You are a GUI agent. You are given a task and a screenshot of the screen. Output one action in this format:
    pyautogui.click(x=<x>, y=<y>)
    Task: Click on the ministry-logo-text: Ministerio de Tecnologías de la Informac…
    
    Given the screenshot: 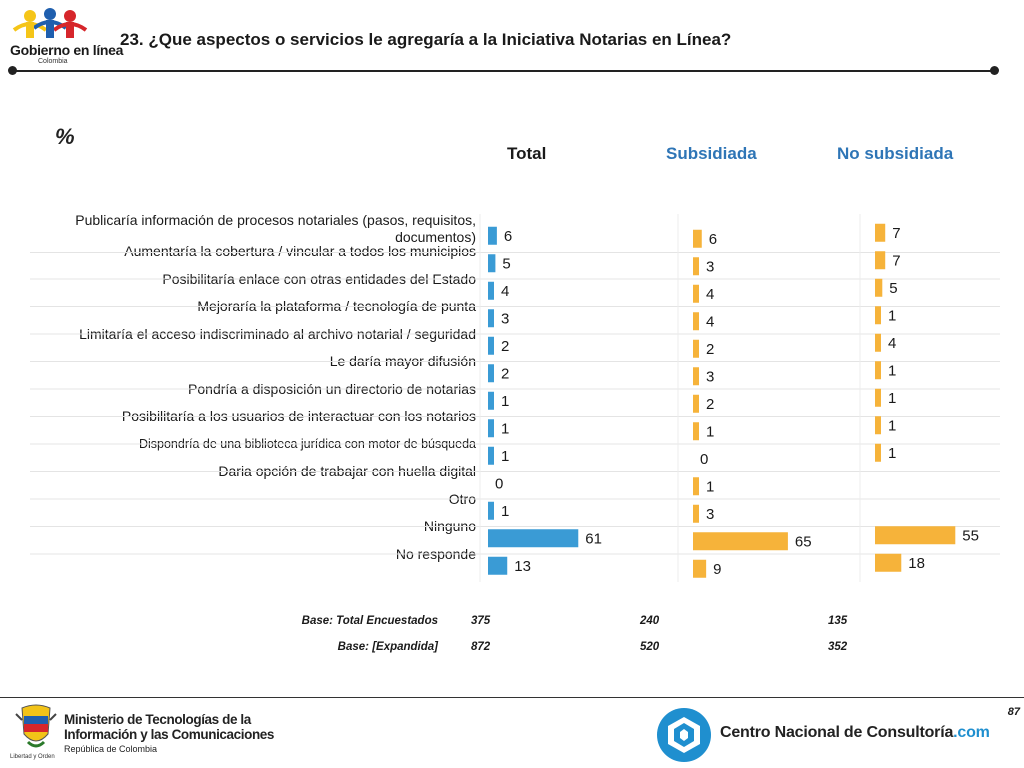 What is the action you would take?
    pyautogui.click(x=169, y=734)
    